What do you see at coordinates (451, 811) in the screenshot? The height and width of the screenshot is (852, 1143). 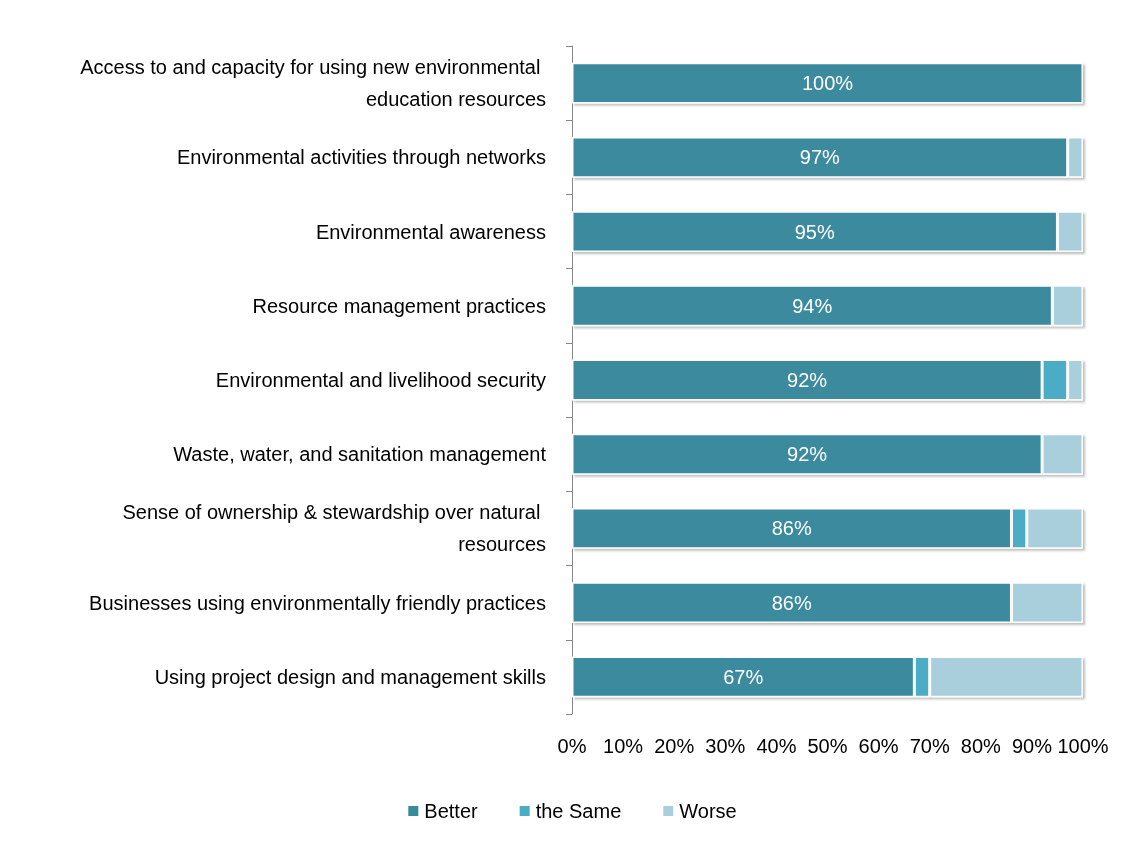 I see `legend-label: Better` at bounding box center [451, 811].